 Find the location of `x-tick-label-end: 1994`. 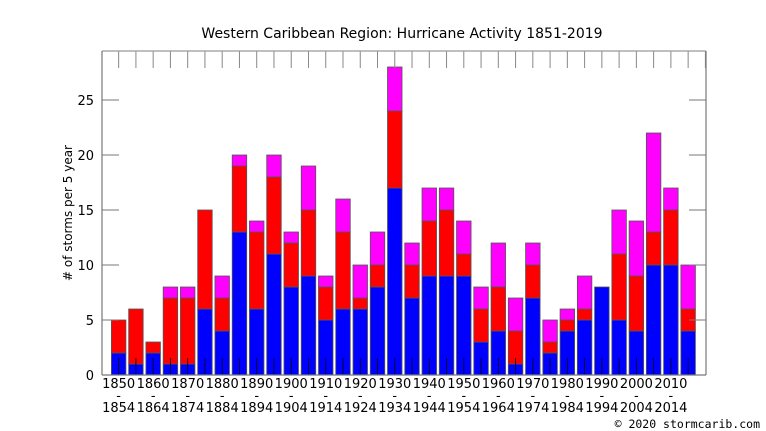

x-tick-label-end: 1994 is located at coordinates (601, 408).